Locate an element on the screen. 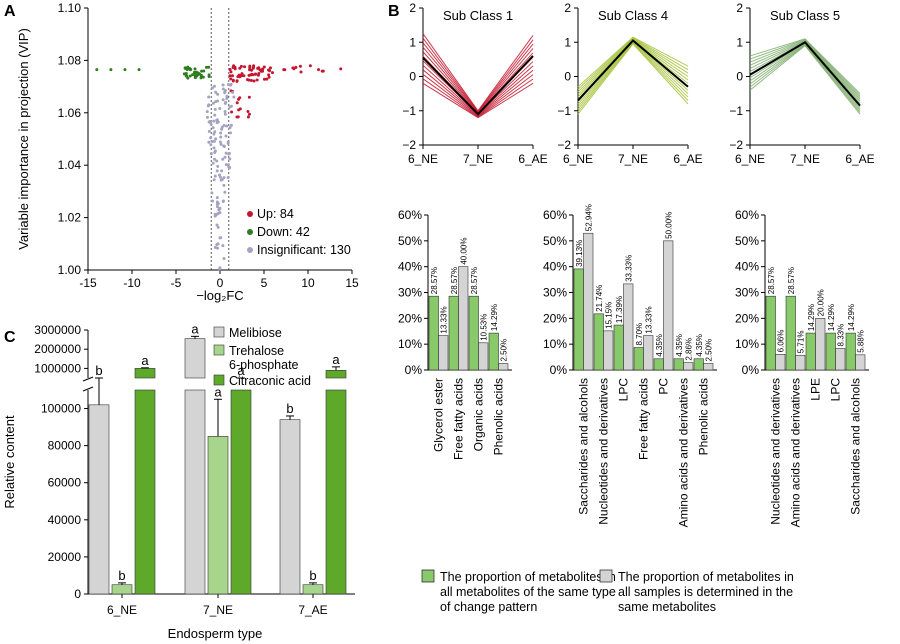 This screenshot has height=644, width=900. category-label: Organic acids is located at coordinates (479, 414).